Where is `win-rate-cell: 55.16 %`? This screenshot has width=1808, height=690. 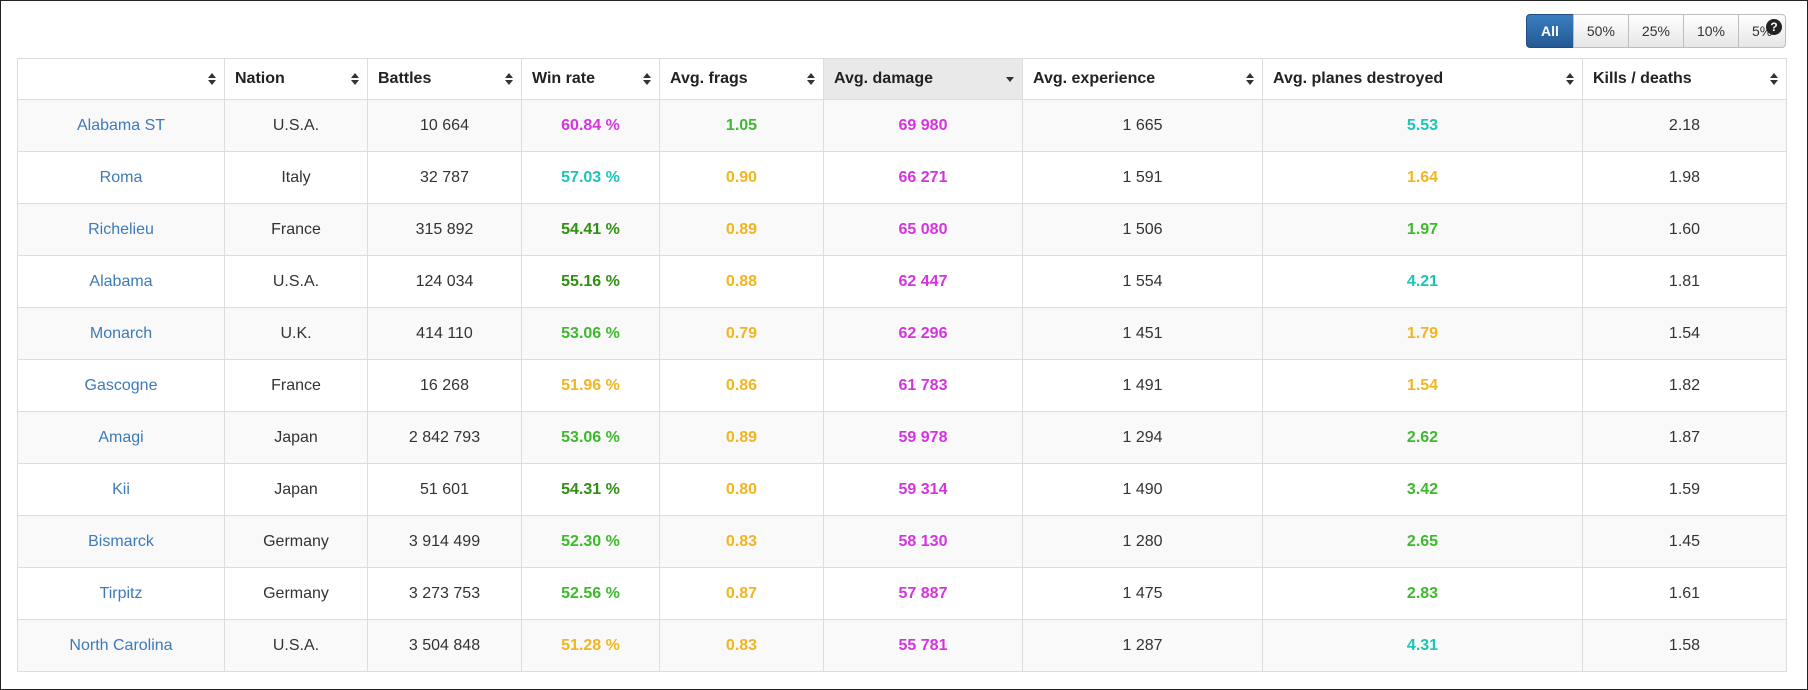 win-rate-cell: 55.16 % is located at coordinates (590, 281).